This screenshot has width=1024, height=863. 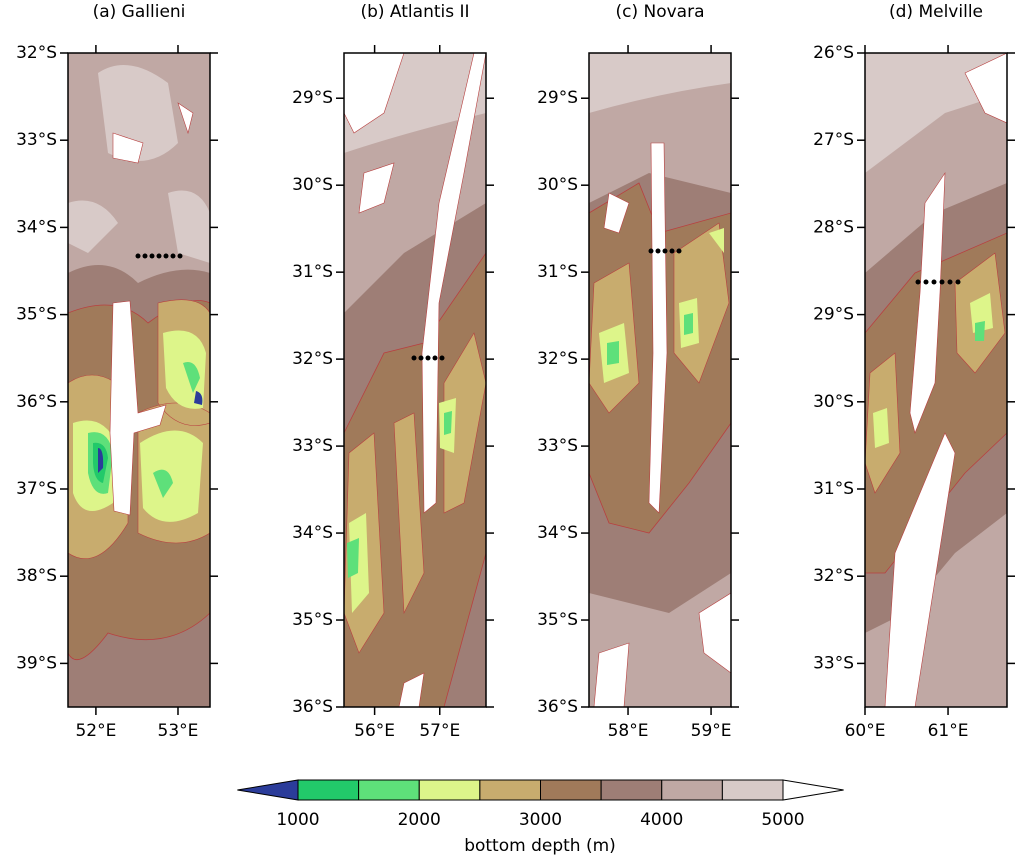 I want to click on y-tick-label: 26°S, so click(x=833, y=53).